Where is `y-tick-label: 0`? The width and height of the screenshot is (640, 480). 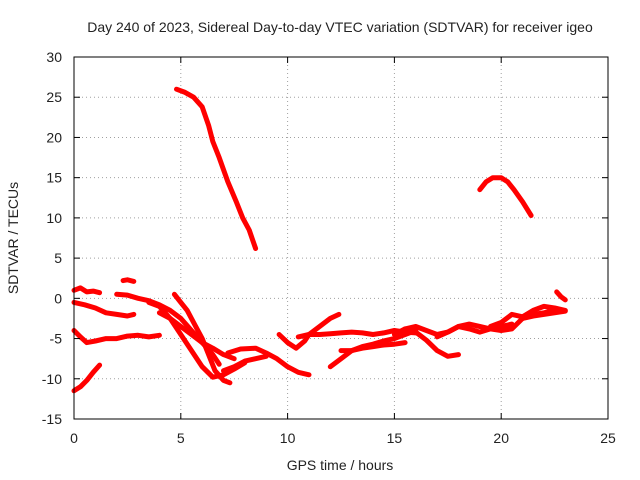
y-tick-label: 0 is located at coordinates (58, 298).